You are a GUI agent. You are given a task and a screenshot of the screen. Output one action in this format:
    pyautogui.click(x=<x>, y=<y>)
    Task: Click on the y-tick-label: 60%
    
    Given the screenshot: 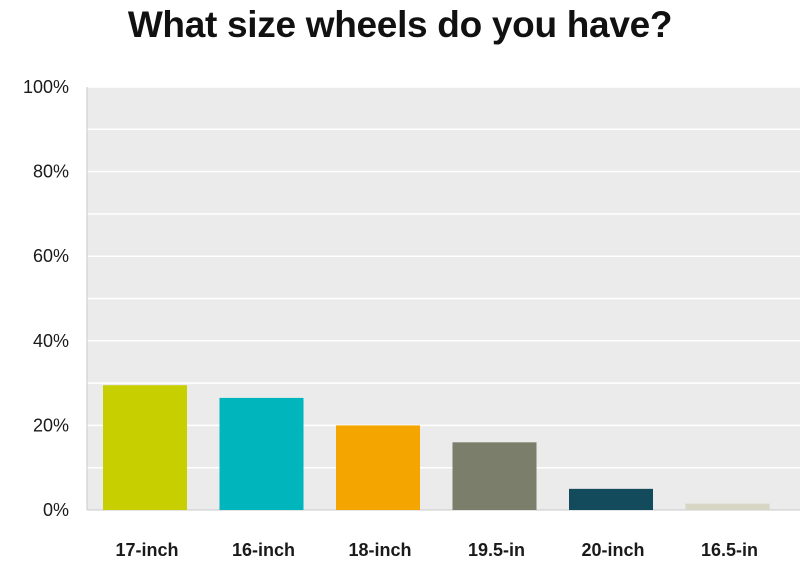 What is the action you would take?
    pyautogui.click(x=51, y=256)
    